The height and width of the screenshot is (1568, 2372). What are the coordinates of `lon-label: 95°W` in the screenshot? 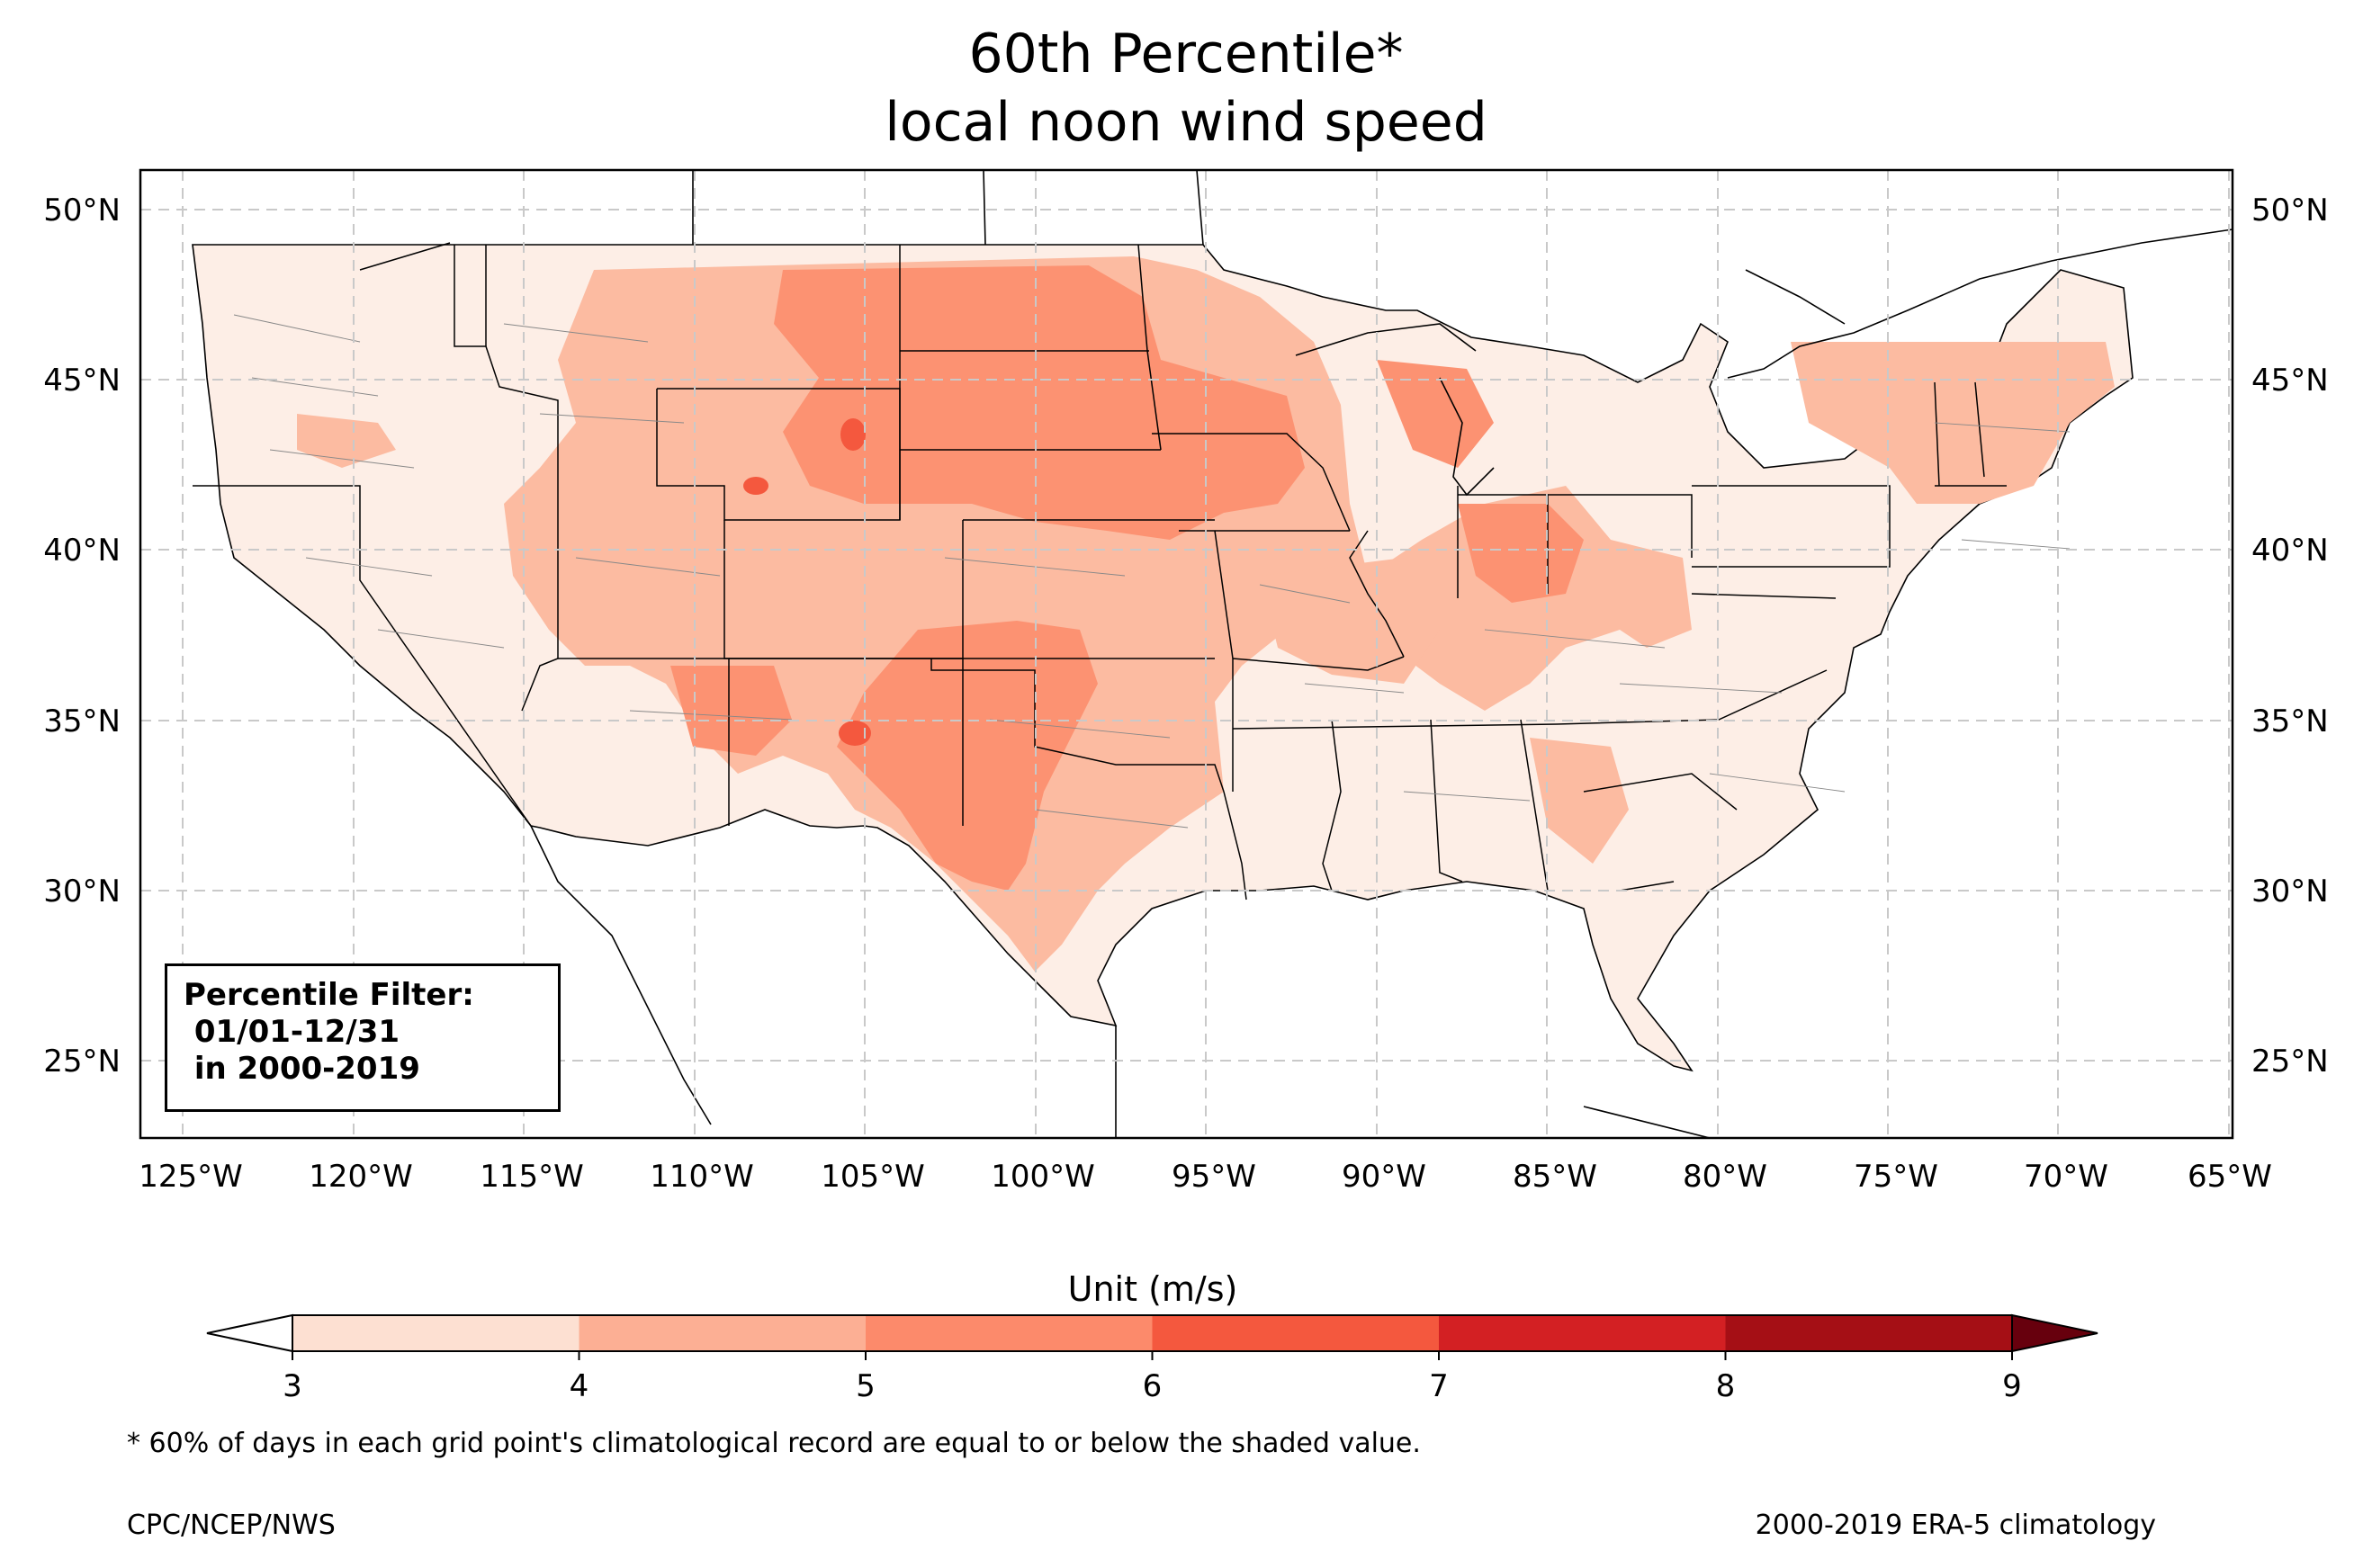 It's located at (1214, 1177).